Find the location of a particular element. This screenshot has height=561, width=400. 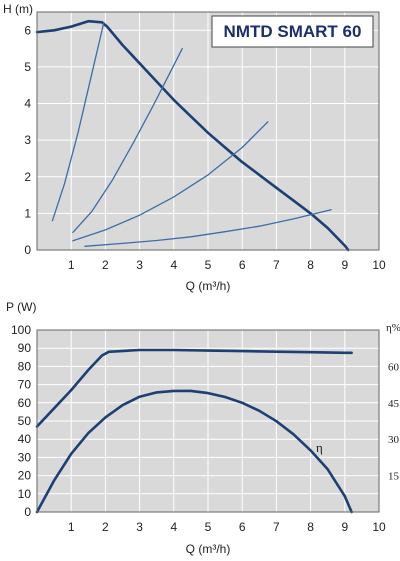

y-tick-label: 80 is located at coordinates (25, 366).